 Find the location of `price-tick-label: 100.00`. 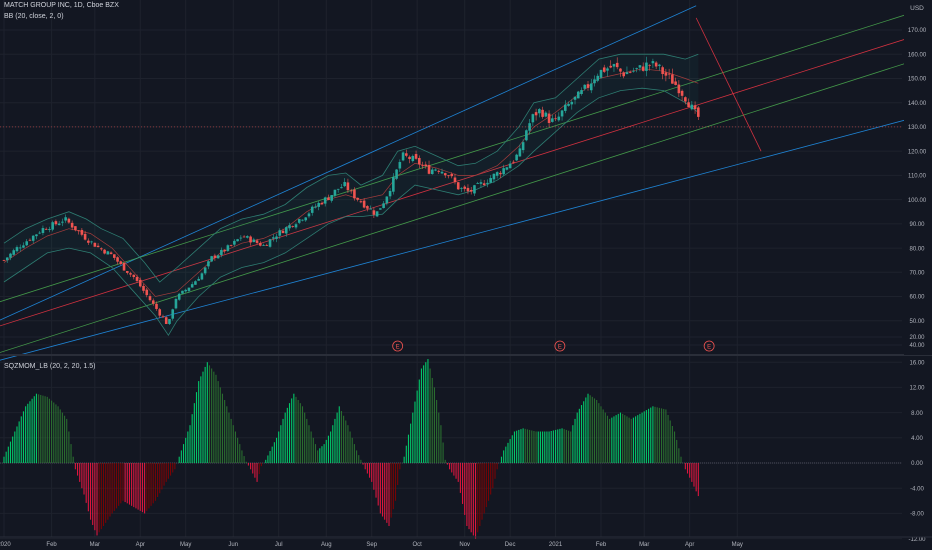

price-tick-label: 100.00 is located at coordinates (917, 201).